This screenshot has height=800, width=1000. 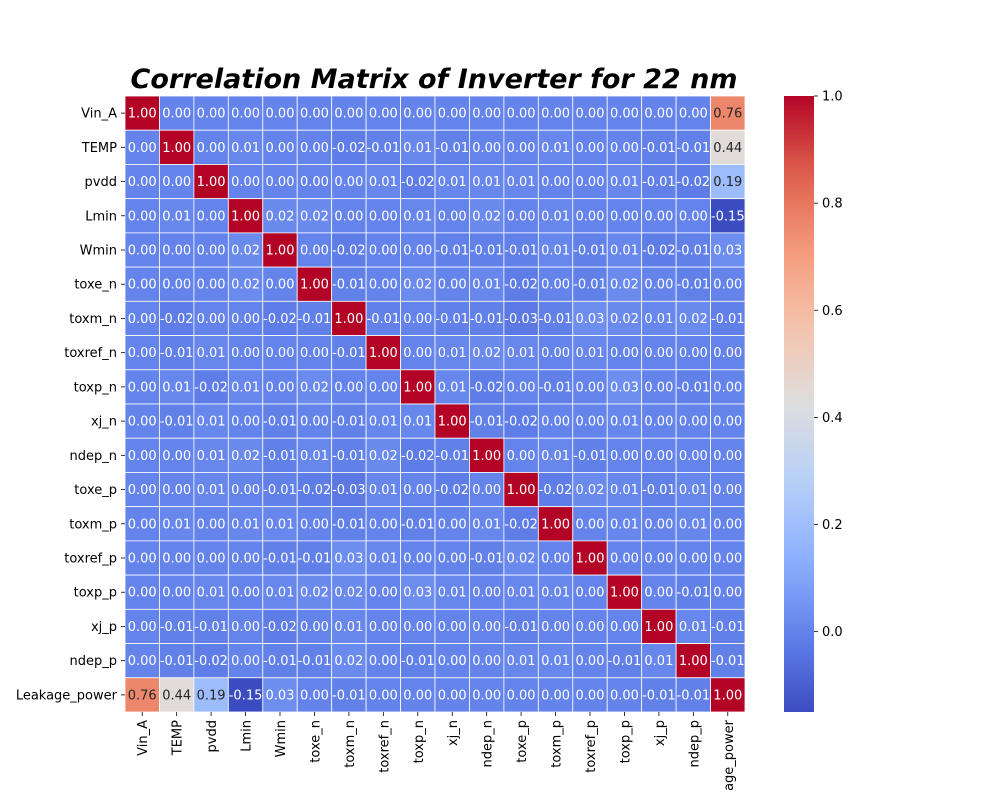 I want to click on chart-title: Correlation Matrix of Inverter for 22 nm, so click(x=434, y=79).